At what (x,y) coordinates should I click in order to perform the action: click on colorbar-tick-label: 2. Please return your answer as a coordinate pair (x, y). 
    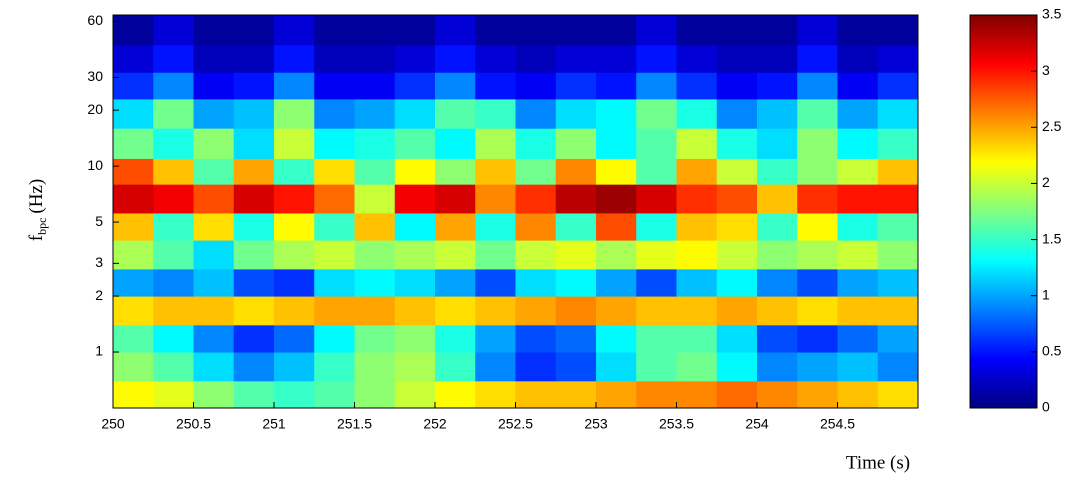
    Looking at the image, I should click on (1046, 182).